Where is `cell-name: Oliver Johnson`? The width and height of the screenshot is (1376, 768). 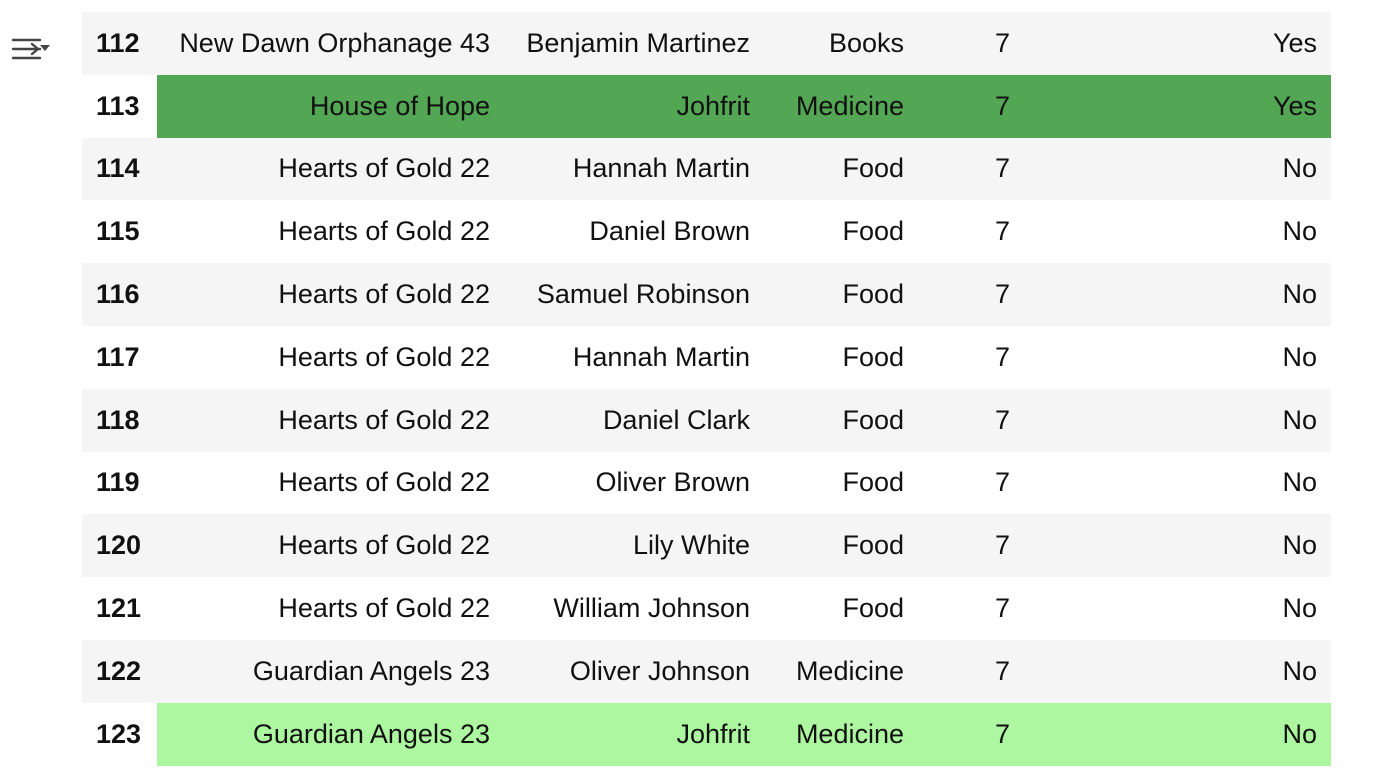 cell-name: Oliver Johnson is located at coordinates (659, 670).